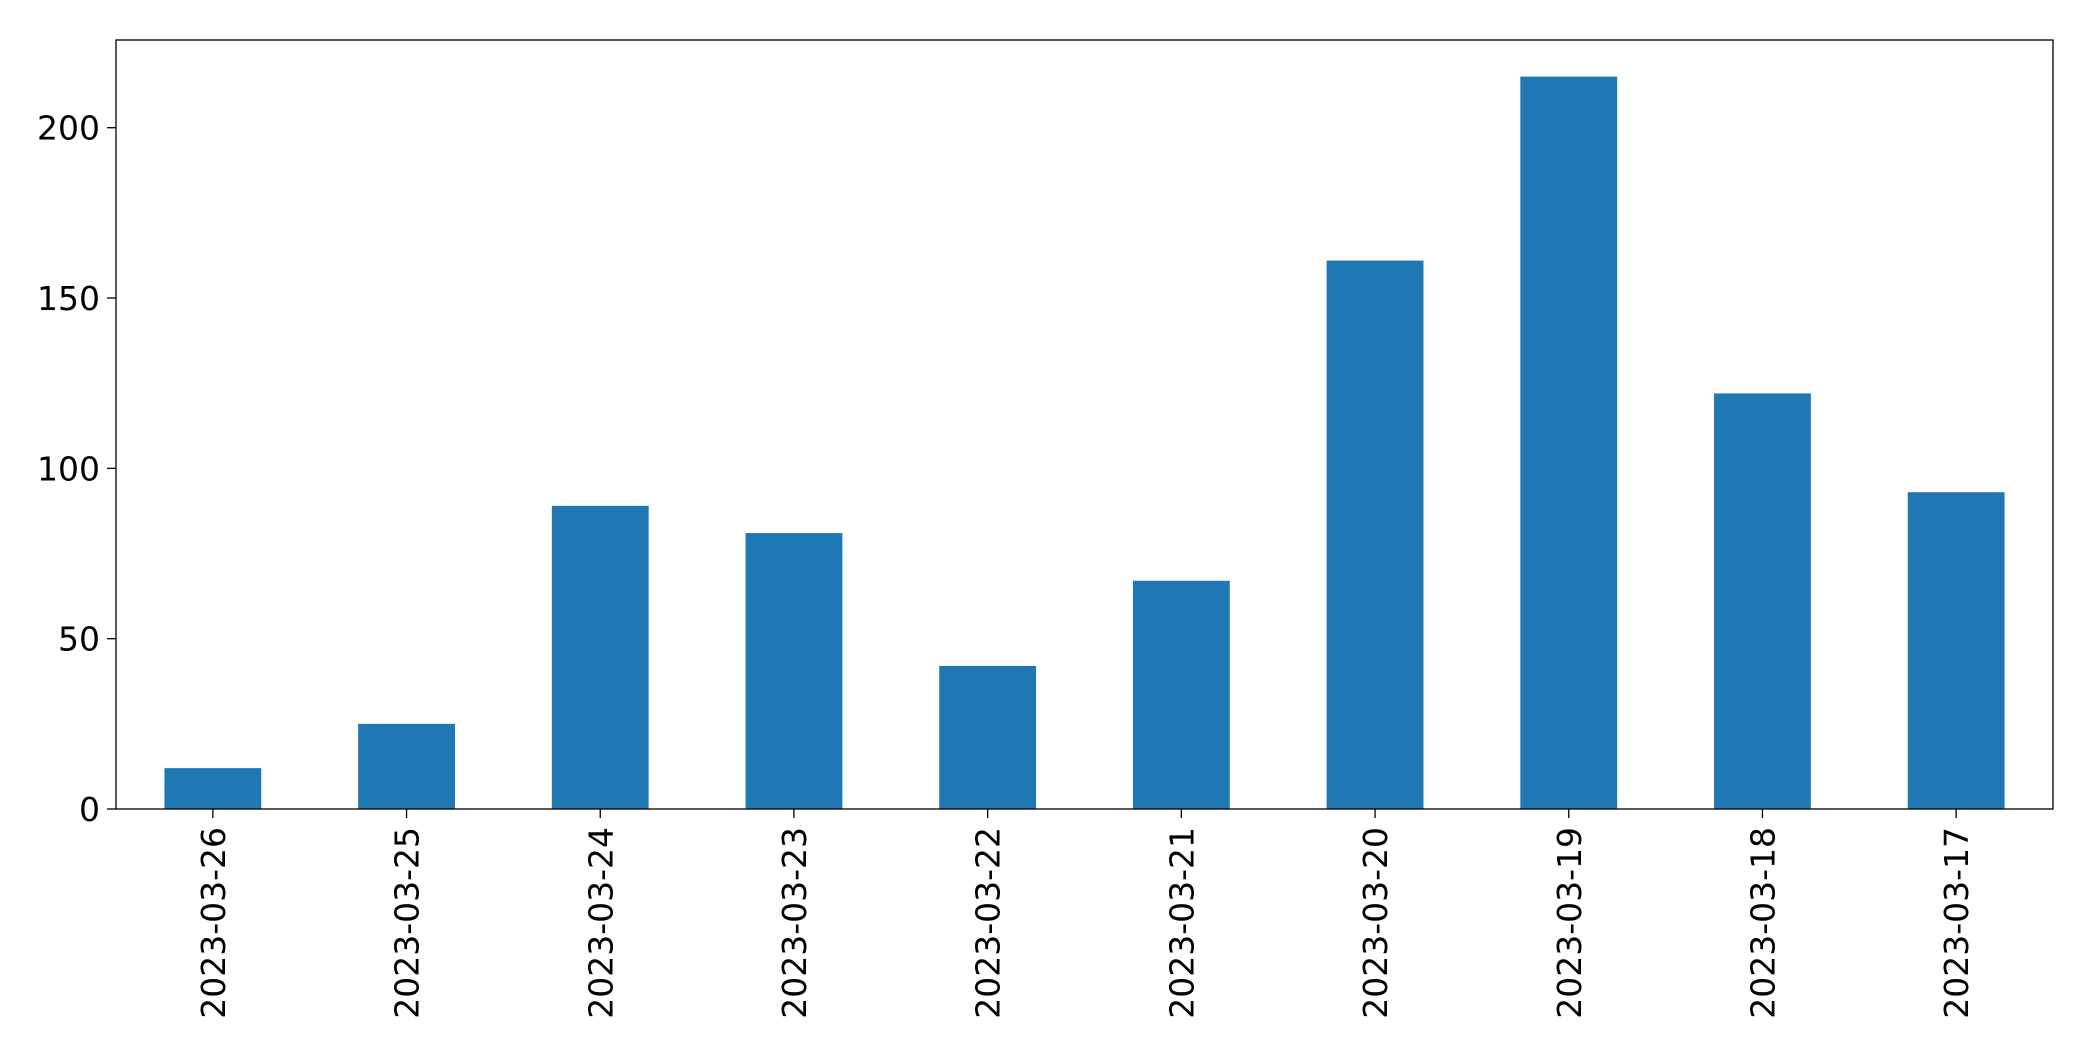 This screenshot has width=2093, height=1061. I want to click on x-tick-label: 2023-03-17, so click(1956, 923).